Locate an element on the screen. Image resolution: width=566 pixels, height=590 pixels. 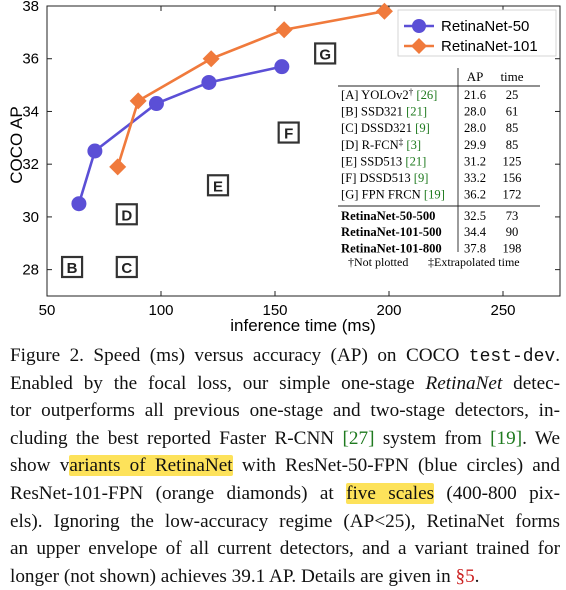
citation-link: [27] is located at coordinates (358, 438).